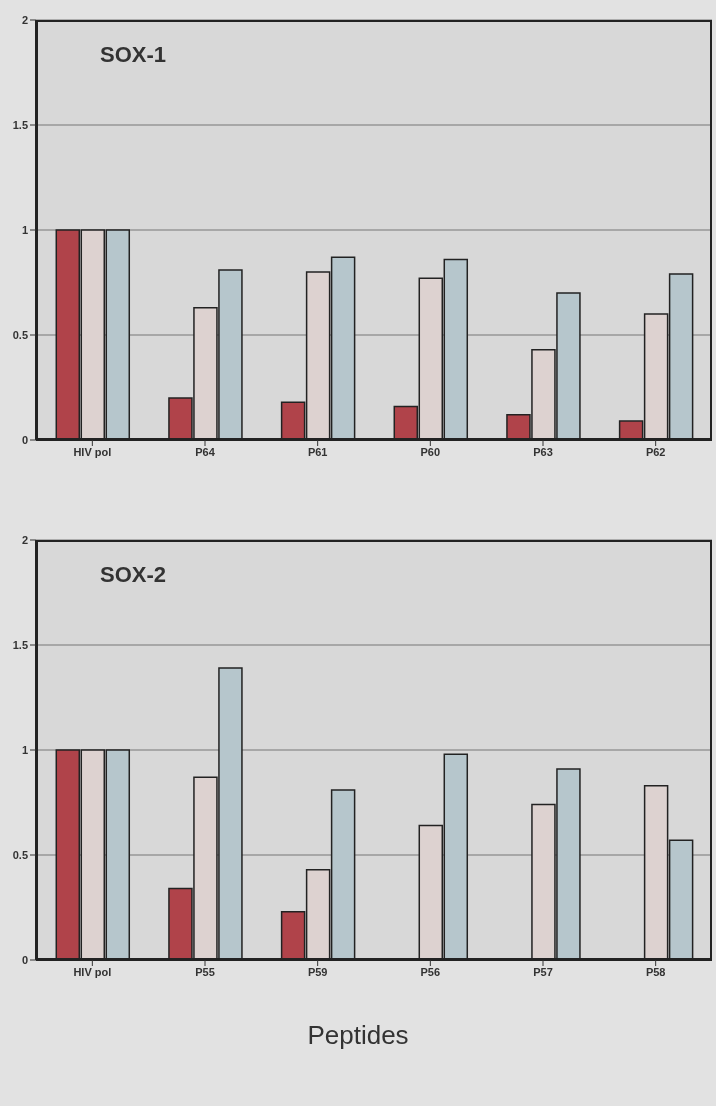  I want to click on x-tick-label: P55, so click(205, 971).